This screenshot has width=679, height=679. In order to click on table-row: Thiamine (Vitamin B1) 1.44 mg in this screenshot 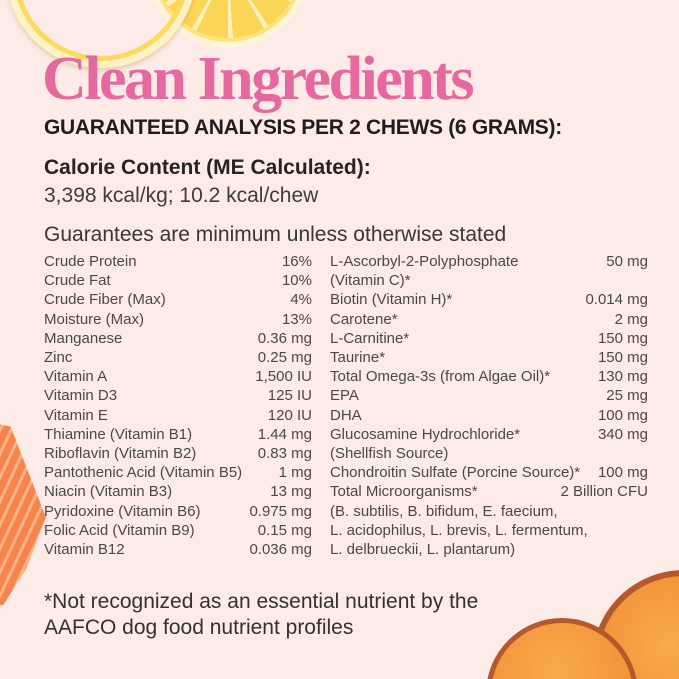, I will do `click(178, 434)`.